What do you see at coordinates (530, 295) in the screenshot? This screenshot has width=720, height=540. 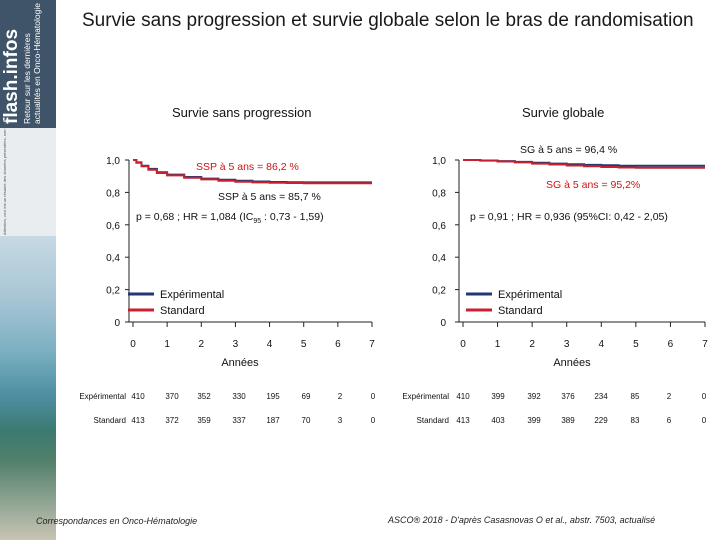 I see `chart-1-legend-label-0: Expérimental` at bounding box center [530, 295].